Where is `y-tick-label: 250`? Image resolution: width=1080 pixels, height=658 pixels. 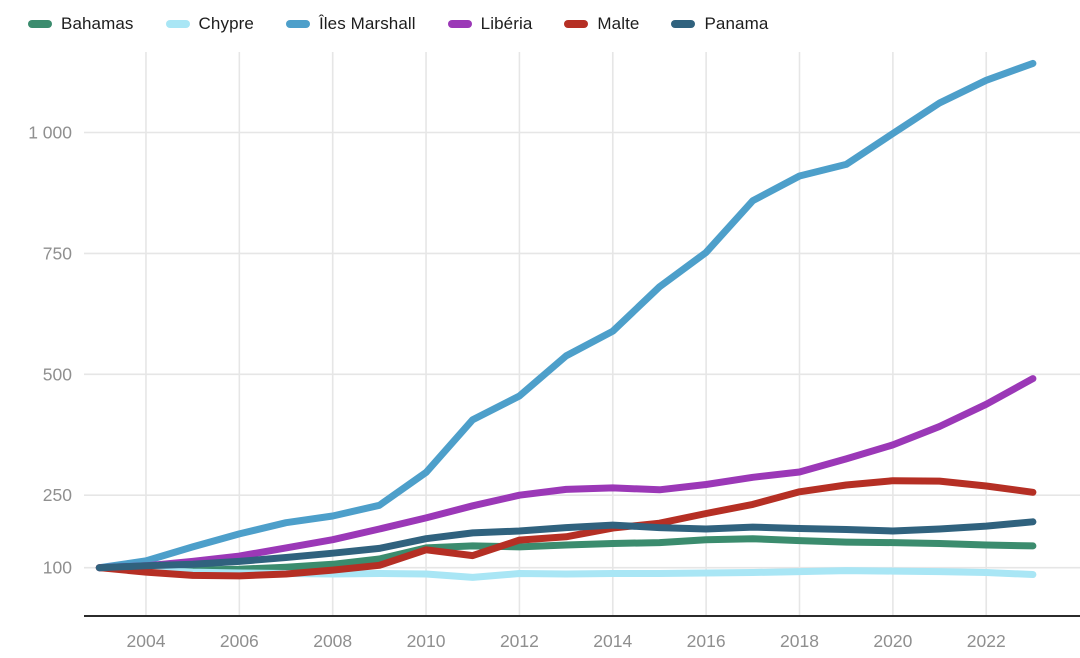
y-tick-label: 250 is located at coordinates (57, 495).